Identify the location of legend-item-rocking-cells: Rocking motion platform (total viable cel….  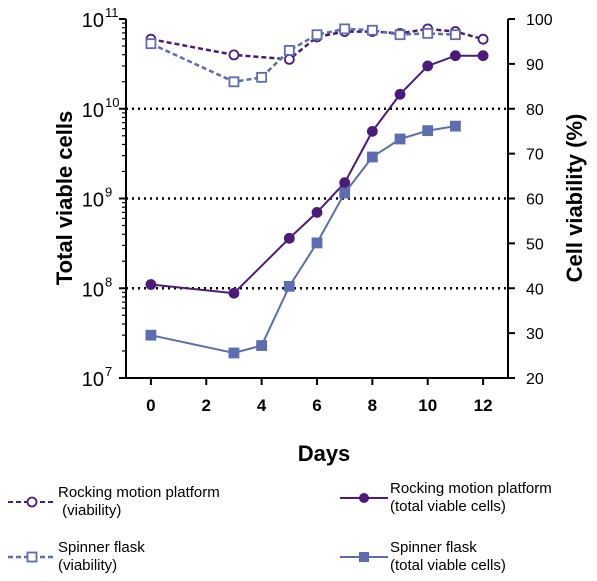
(445, 498).